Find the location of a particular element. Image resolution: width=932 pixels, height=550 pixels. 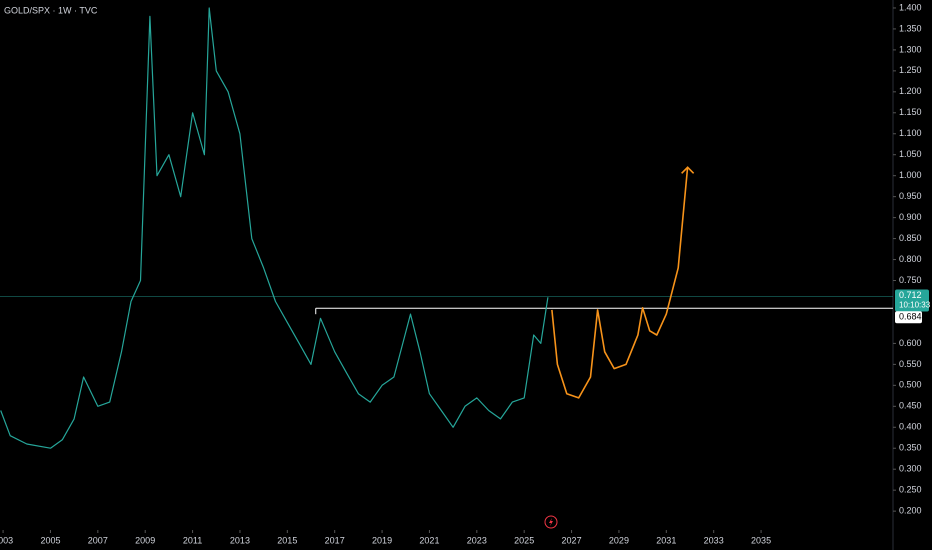

y-tick-label: 1.300 is located at coordinates (910, 49).